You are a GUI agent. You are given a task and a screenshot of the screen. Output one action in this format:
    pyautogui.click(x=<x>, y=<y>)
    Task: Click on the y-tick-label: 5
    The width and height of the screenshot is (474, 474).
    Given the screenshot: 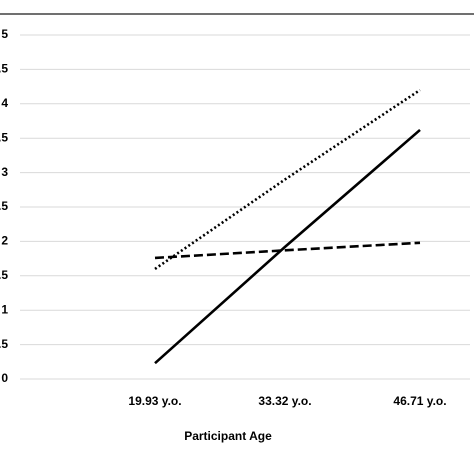 What is the action you would take?
    pyautogui.click(x=4, y=34)
    